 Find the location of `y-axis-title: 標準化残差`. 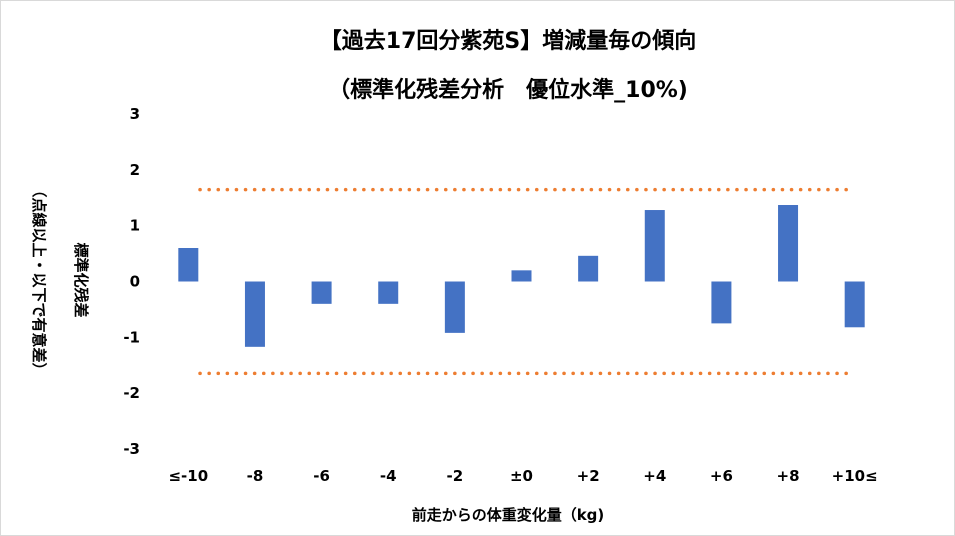

y-axis-title: 標準化残差 is located at coordinates (81, 279).